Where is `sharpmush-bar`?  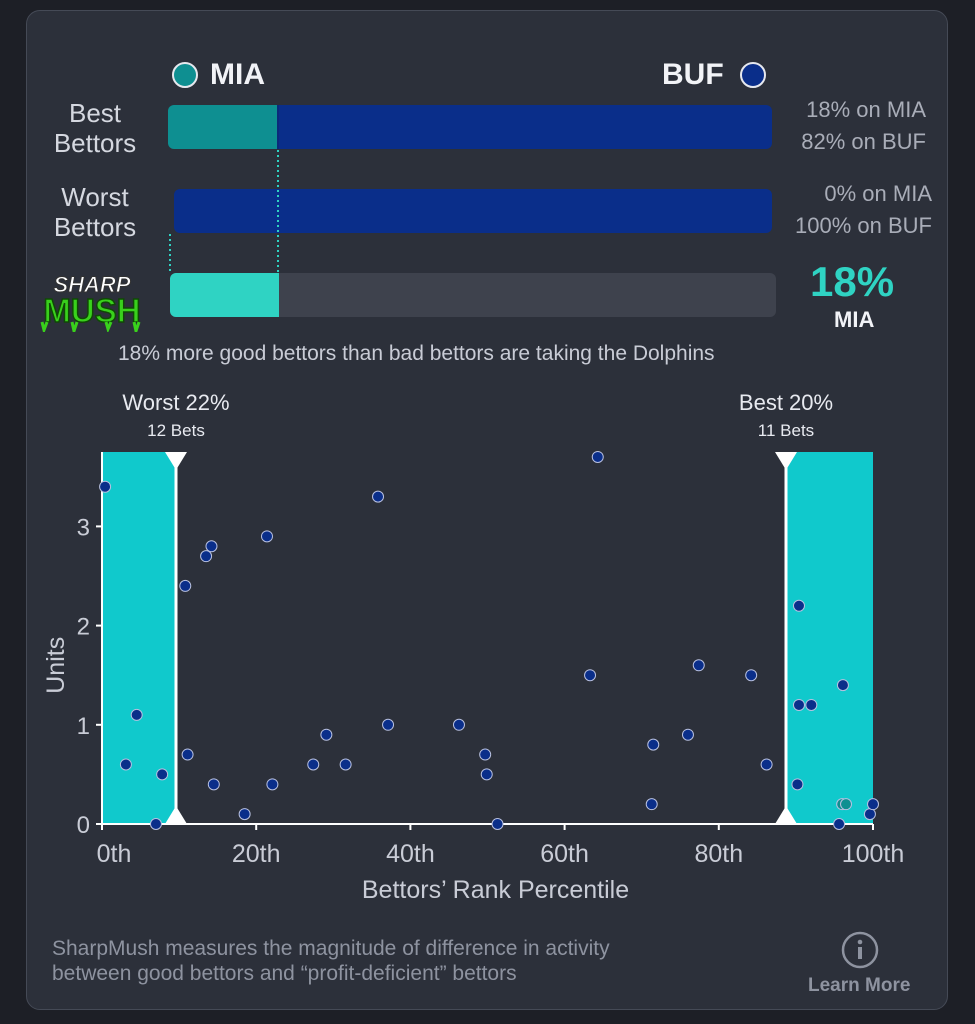
sharpmush-bar is located at coordinates (473, 295).